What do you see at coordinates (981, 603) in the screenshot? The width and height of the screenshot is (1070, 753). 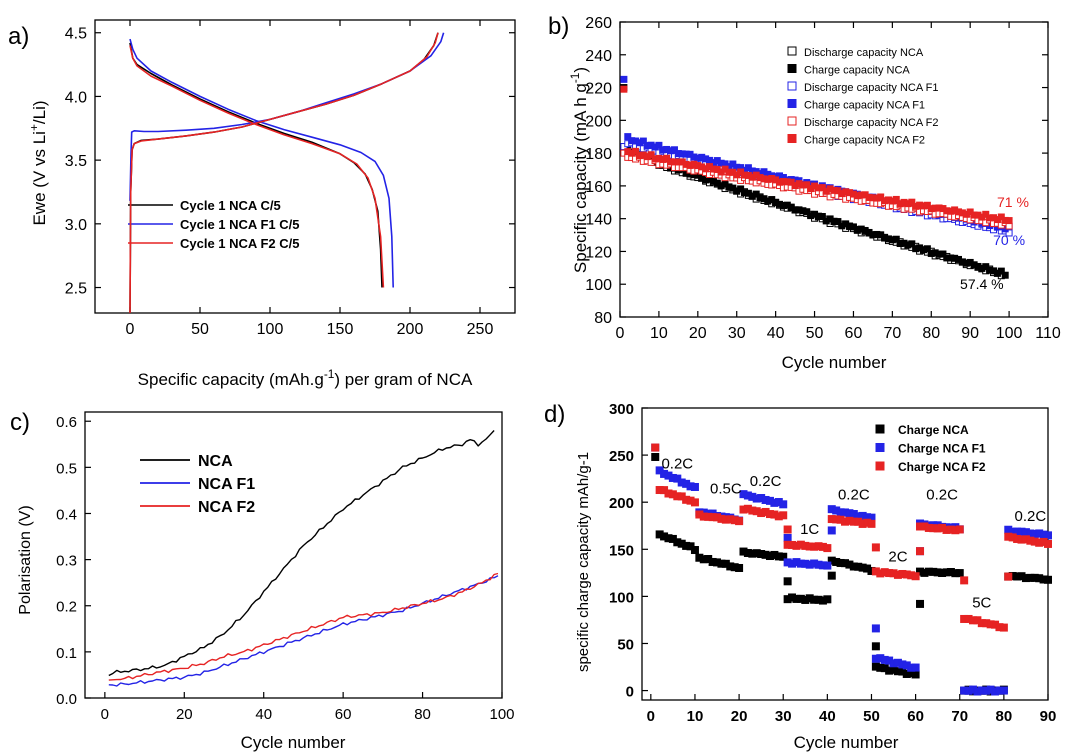 I see `rate-annotation: 5C` at bounding box center [981, 603].